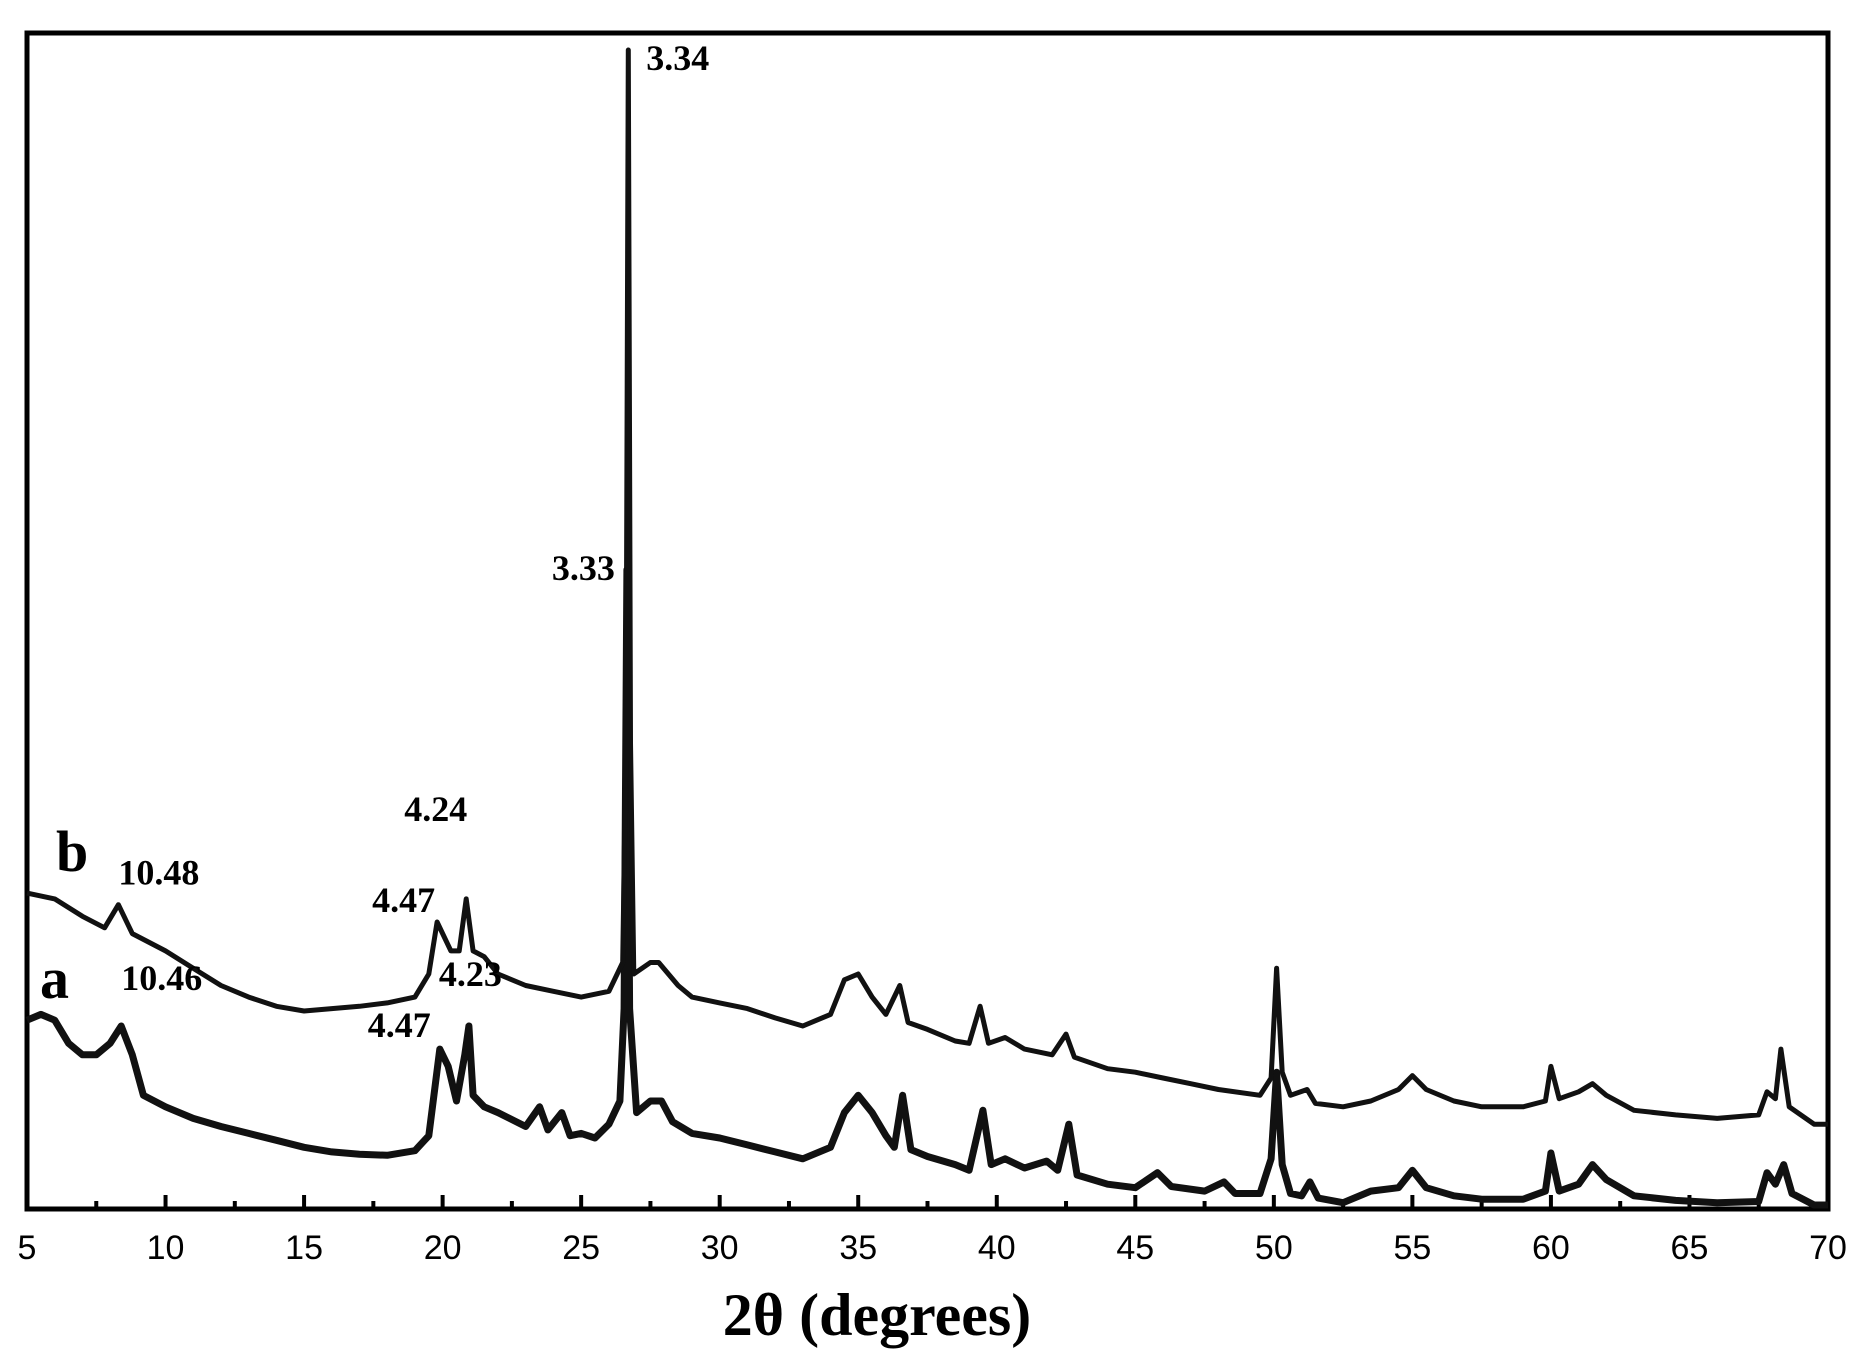 Image resolution: width=1866 pixels, height=1357 pixels. What do you see at coordinates (470, 974) in the screenshot?
I see `peak-label: 4.23` at bounding box center [470, 974].